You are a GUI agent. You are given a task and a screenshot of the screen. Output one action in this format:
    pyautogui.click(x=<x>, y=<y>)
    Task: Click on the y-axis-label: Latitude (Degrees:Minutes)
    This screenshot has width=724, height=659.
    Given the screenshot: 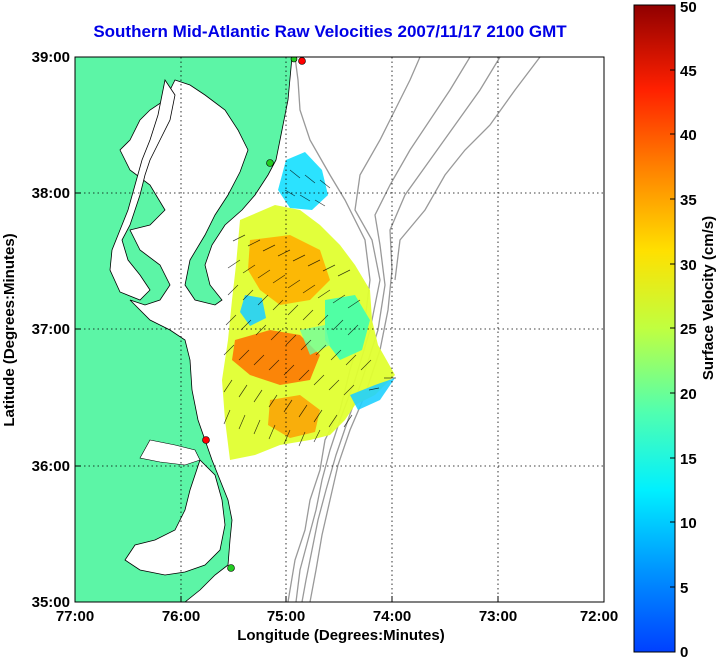 What is the action you would take?
    pyautogui.click(x=9, y=329)
    